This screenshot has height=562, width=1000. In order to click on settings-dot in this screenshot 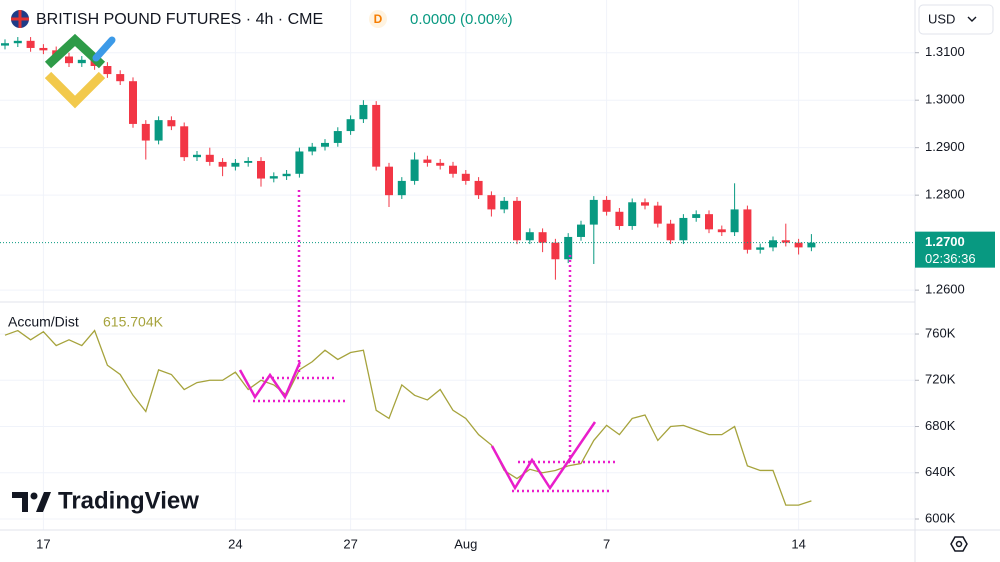, I will do `click(959, 544)`.